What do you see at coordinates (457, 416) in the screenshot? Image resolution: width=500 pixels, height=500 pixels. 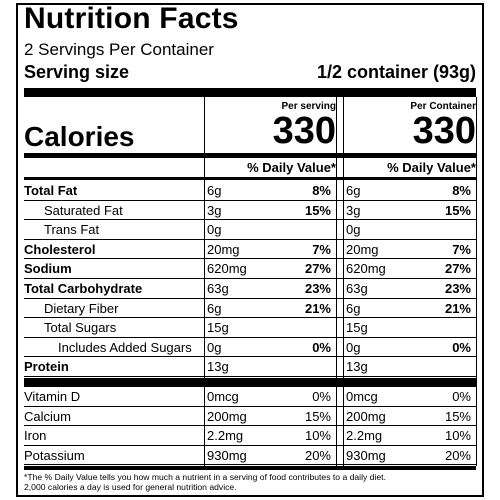 I see `daily-value-container: 15%` at bounding box center [457, 416].